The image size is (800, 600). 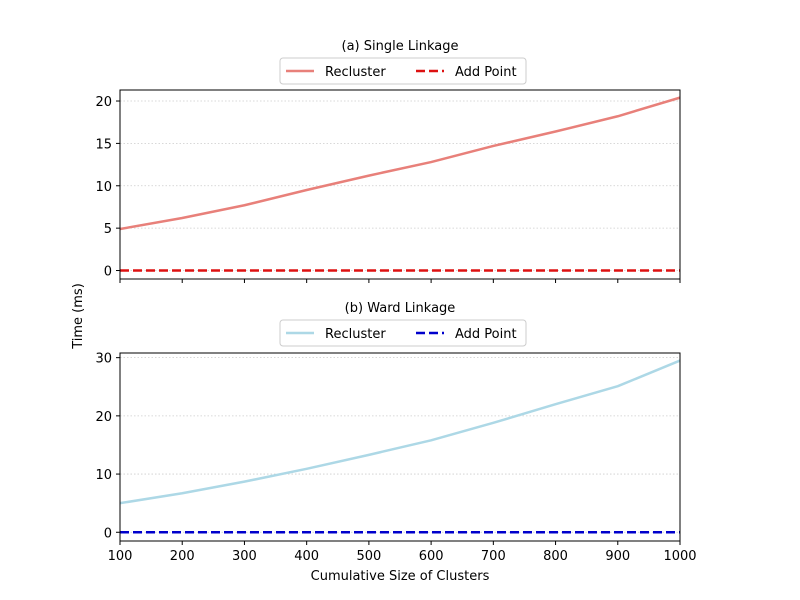 I want to click on panel-title: (b) Ward Linkage, so click(x=400, y=308).